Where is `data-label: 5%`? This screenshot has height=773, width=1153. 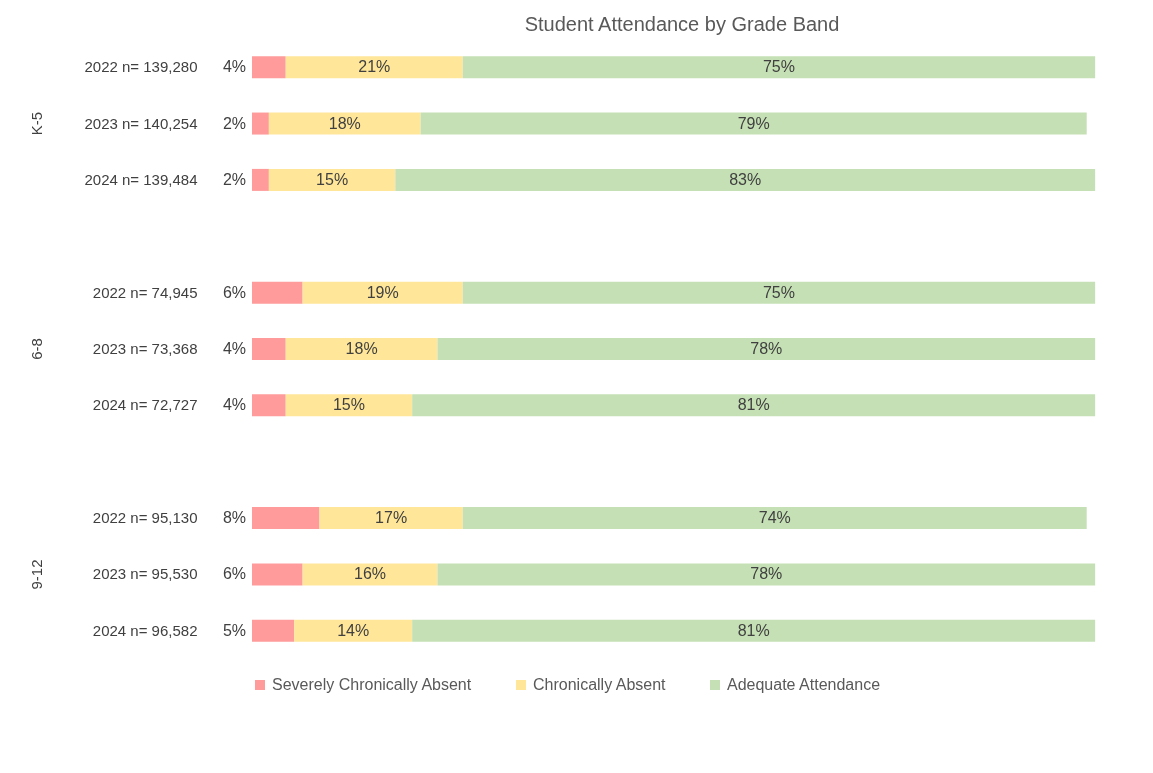
data-label: 5% is located at coordinates (234, 630).